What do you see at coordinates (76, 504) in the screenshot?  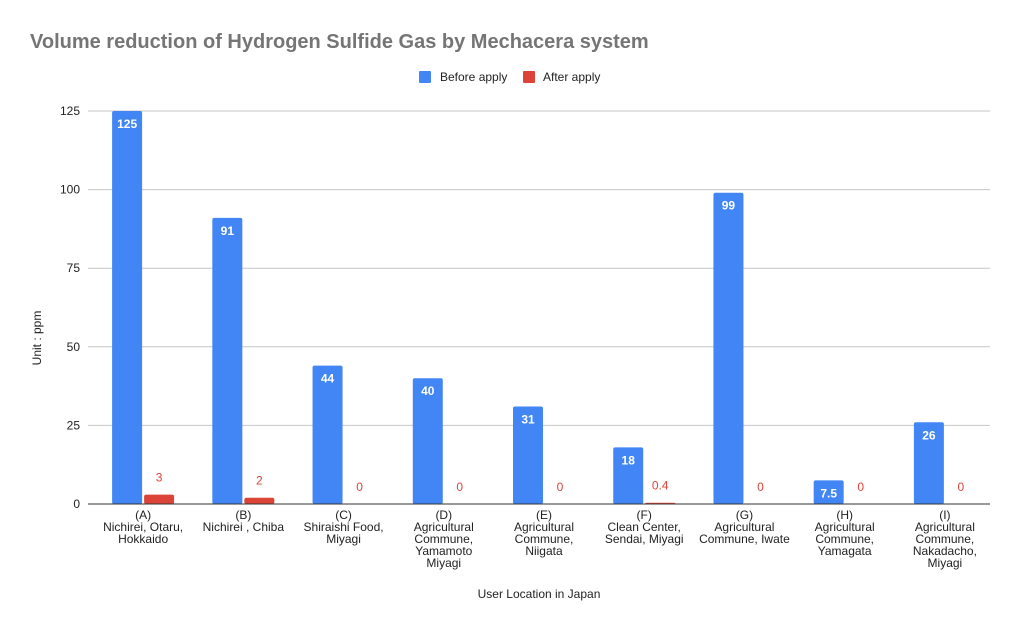 I see `y-tick-label: 0` at bounding box center [76, 504].